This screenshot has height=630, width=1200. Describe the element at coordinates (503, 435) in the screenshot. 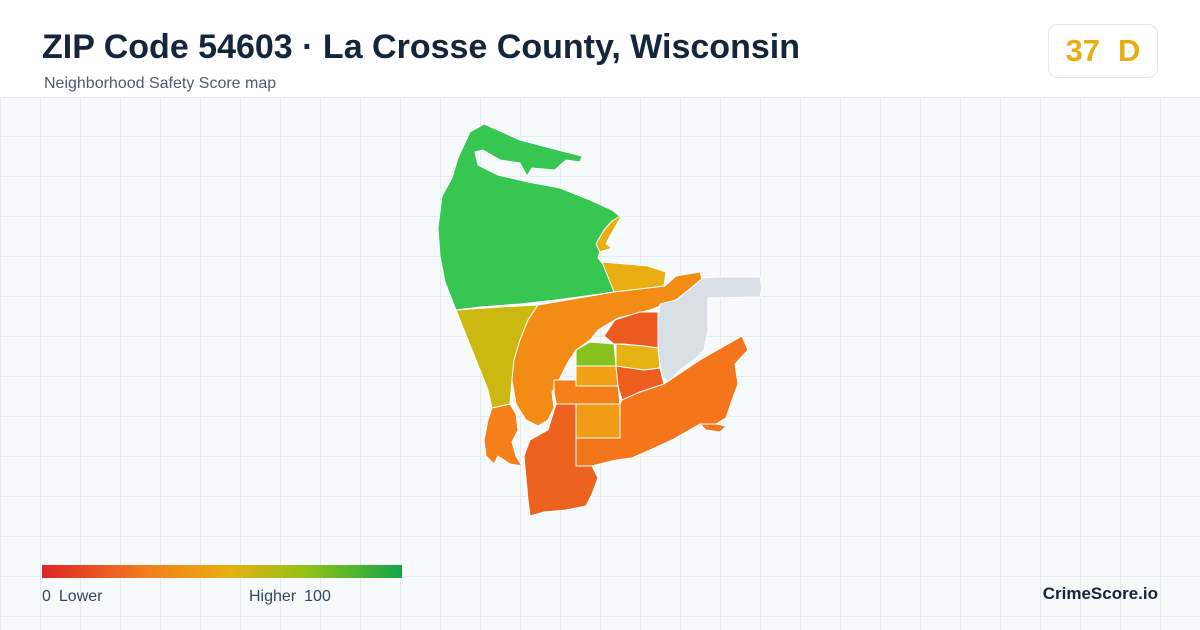

I see `map-region-southwest-peninsula` at that location.